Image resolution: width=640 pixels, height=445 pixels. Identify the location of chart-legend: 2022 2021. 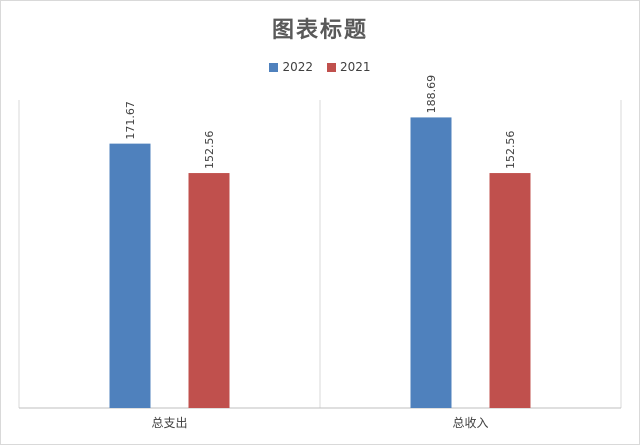
(320, 67).